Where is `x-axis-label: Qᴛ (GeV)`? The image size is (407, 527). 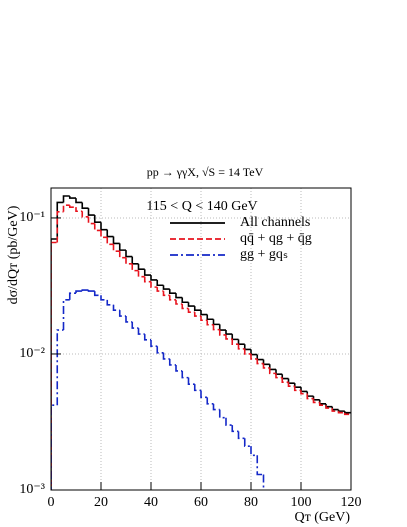
x-axis-label: Qᴛ (GeV) is located at coordinates (323, 517).